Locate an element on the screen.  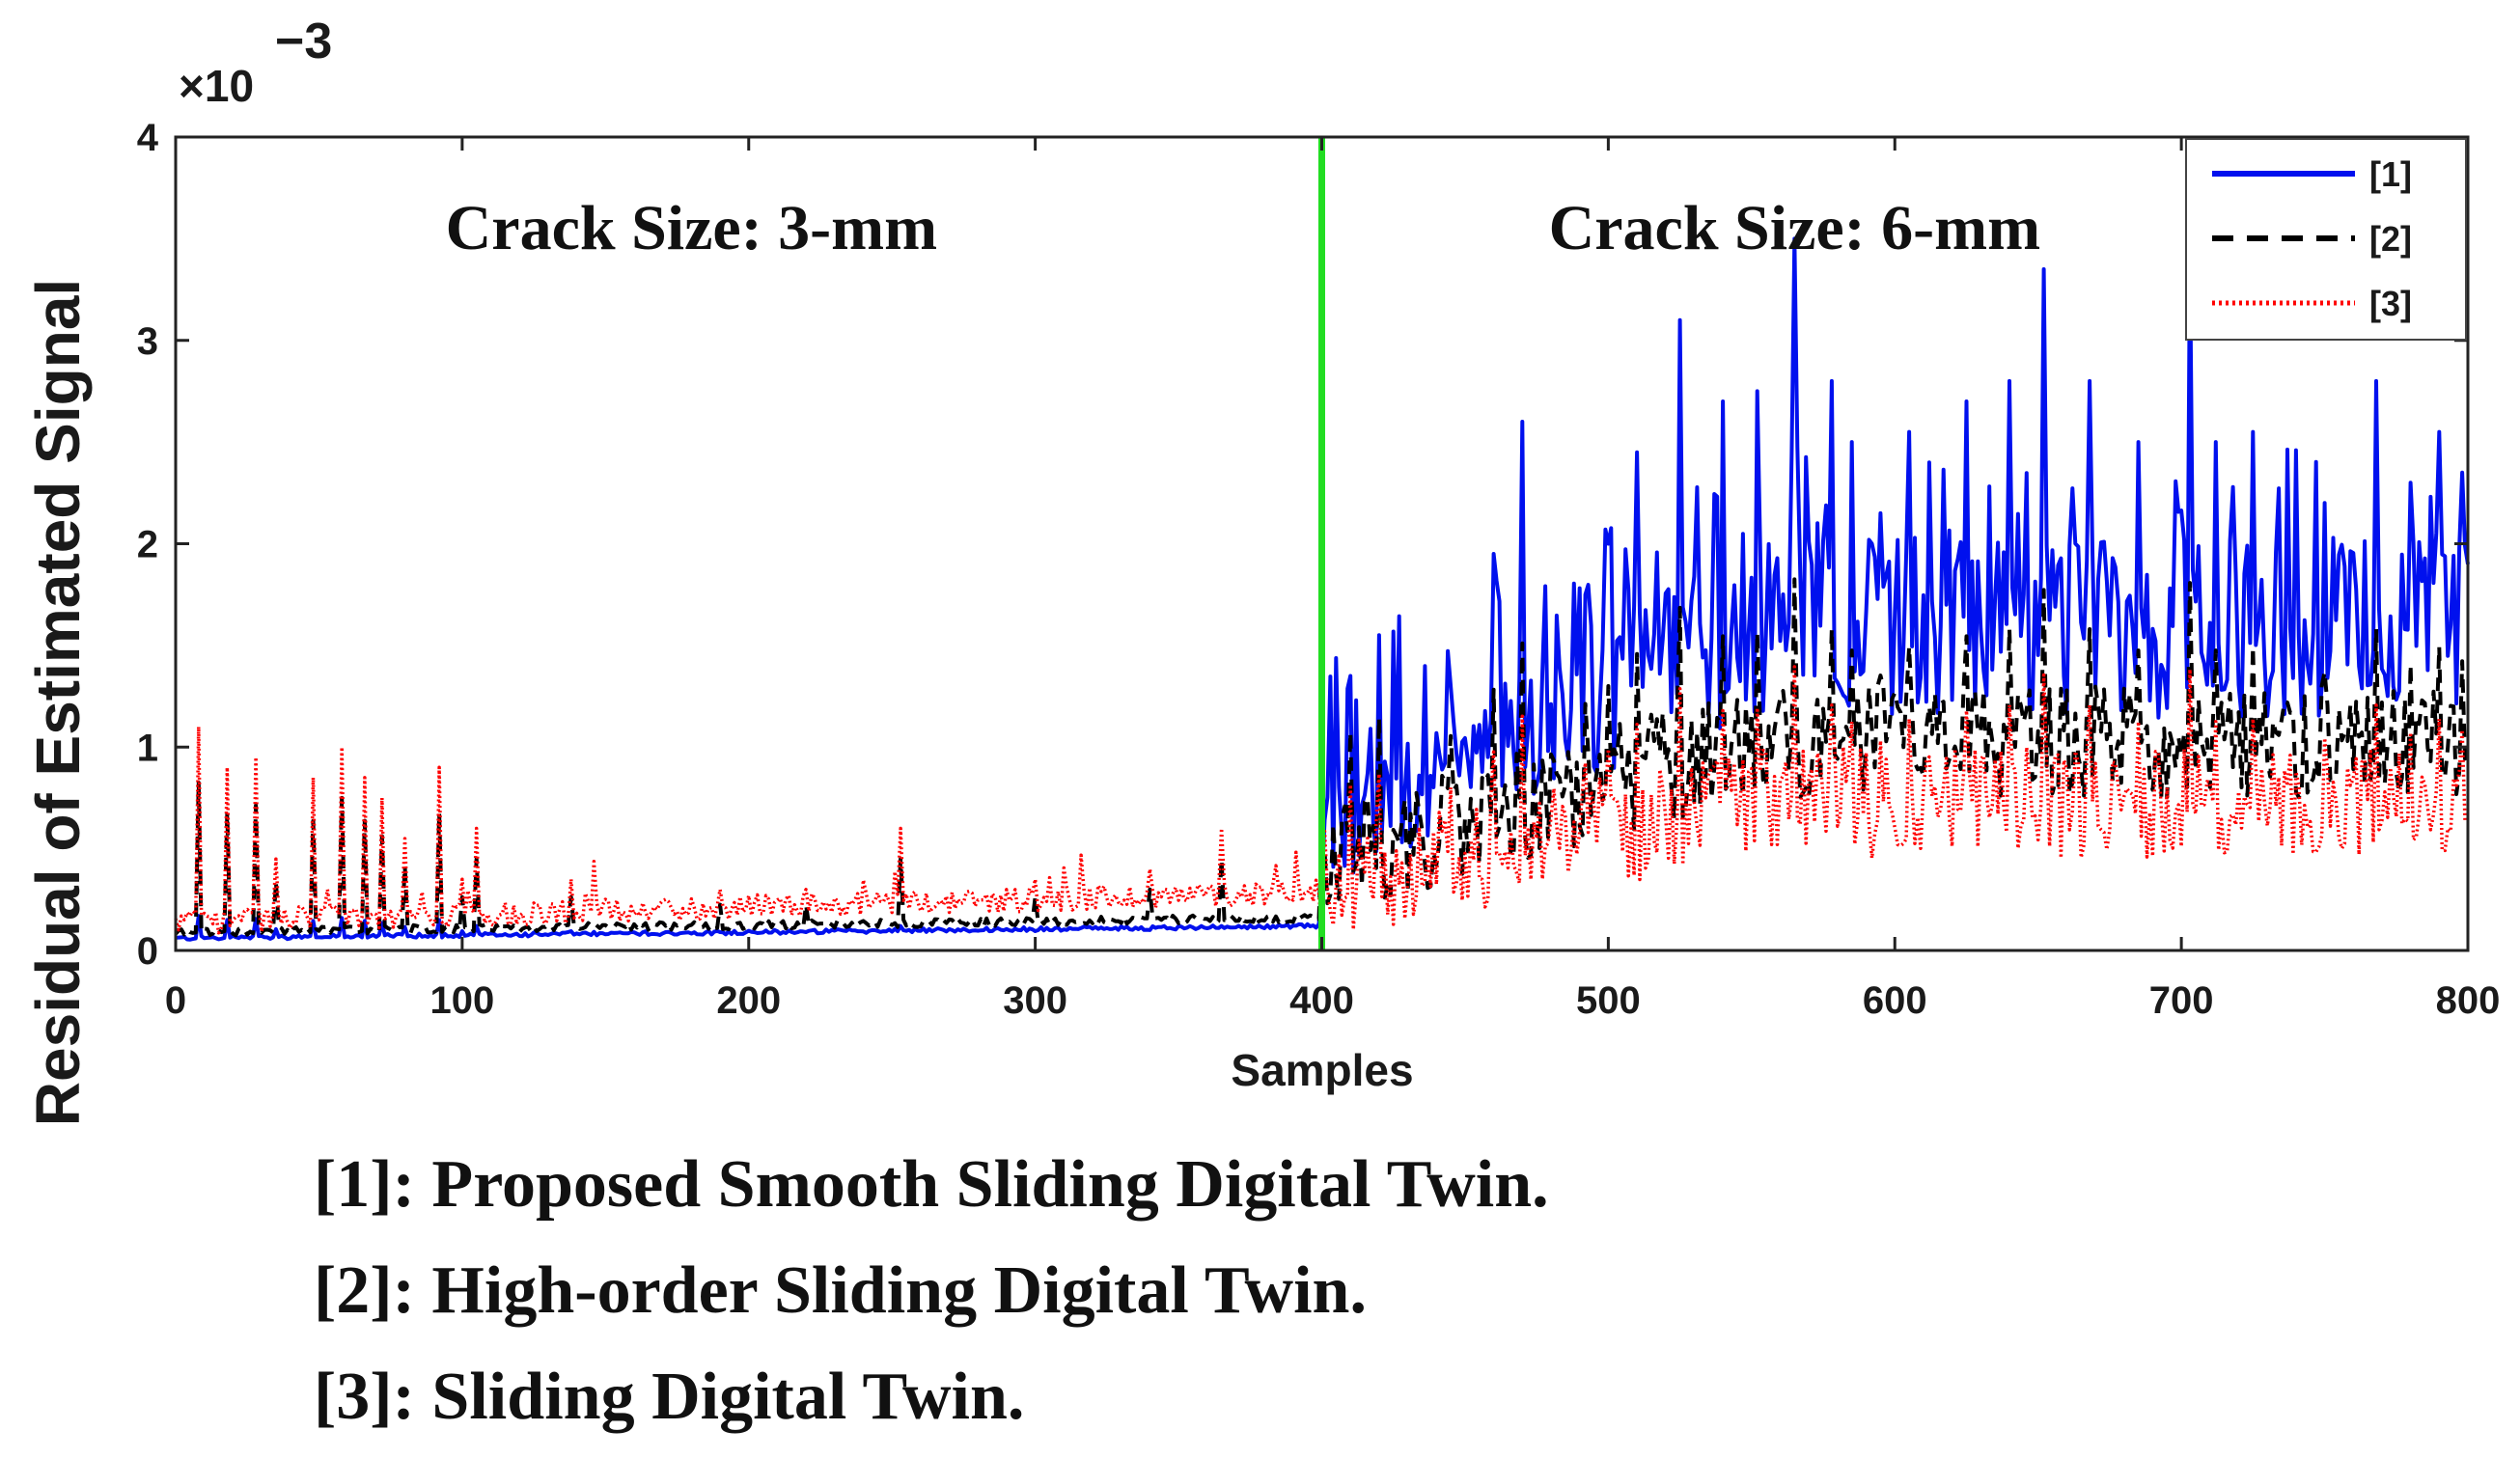
y-axis-label: Residual of Estimated Signal is located at coordinates (58, 703).